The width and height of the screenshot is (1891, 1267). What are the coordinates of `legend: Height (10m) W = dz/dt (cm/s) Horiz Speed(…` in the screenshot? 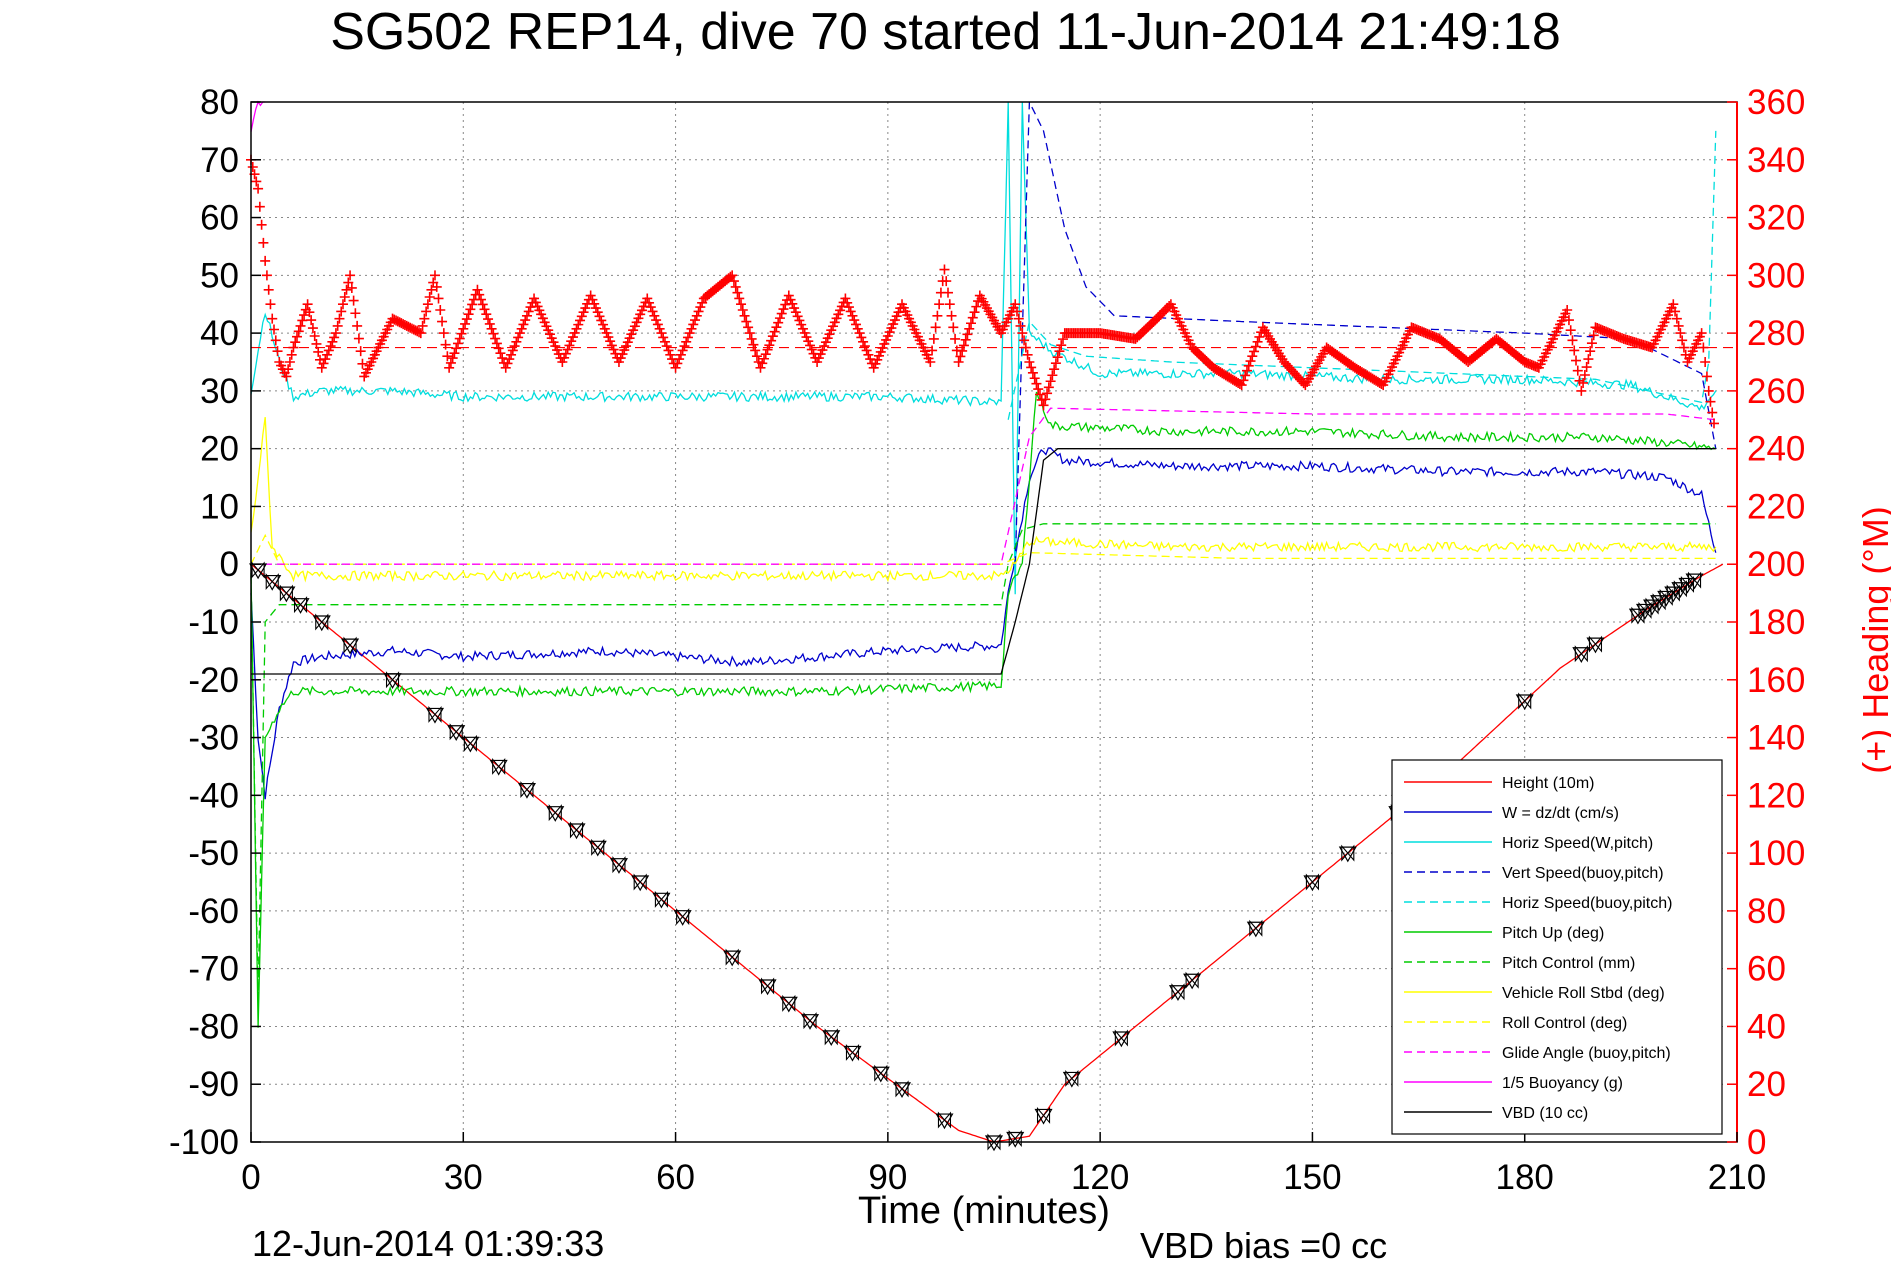 It's located at (1557, 947).